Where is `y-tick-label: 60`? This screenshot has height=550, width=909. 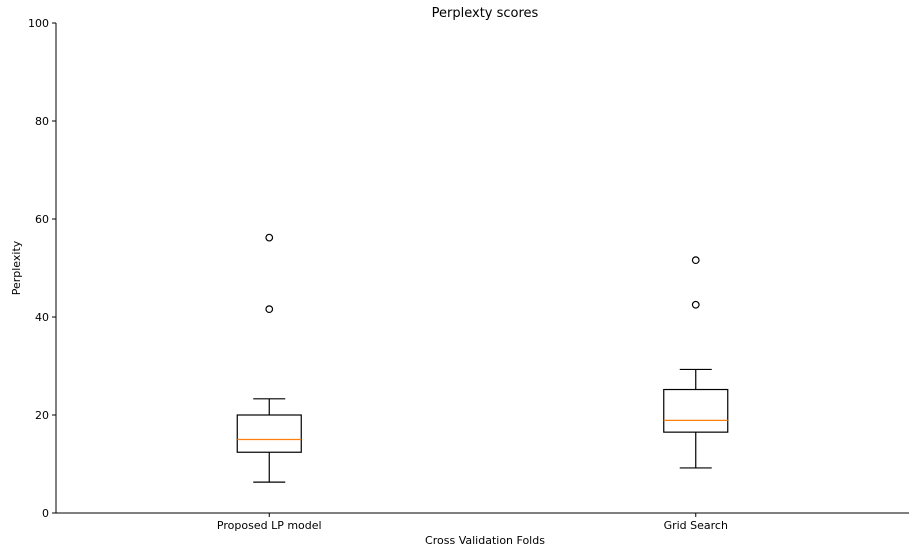
y-tick-label: 60 is located at coordinates (42, 219).